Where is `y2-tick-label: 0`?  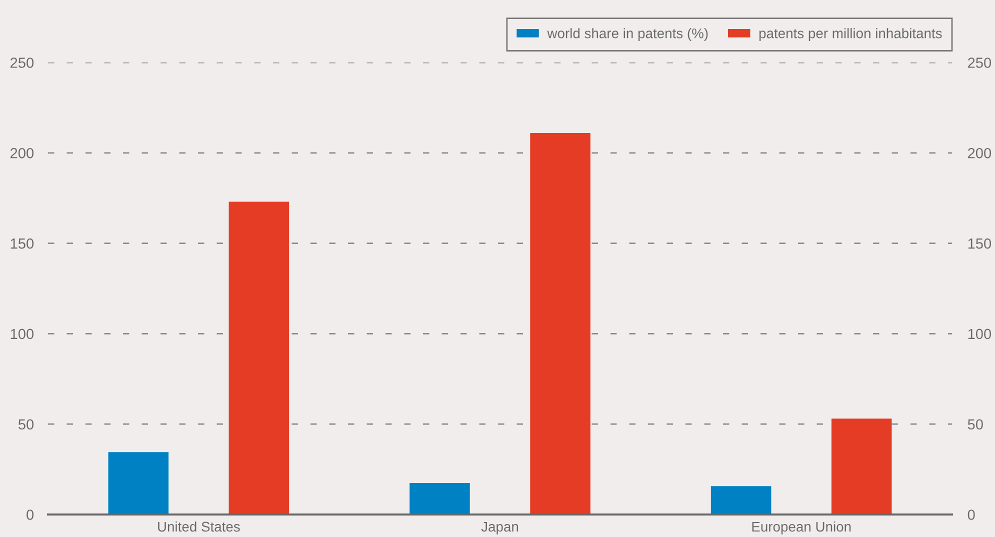 y2-tick-label: 0 is located at coordinates (971, 515).